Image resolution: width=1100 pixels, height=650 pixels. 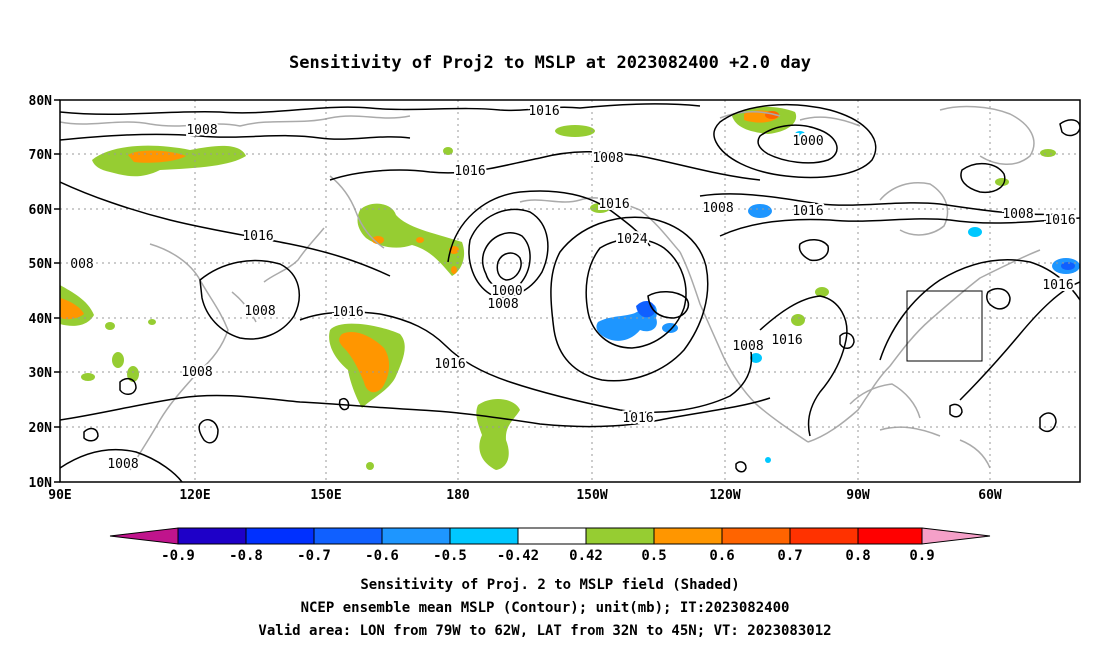 I want to click on lon-tick-label: 120W, so click(x=724, y=495).